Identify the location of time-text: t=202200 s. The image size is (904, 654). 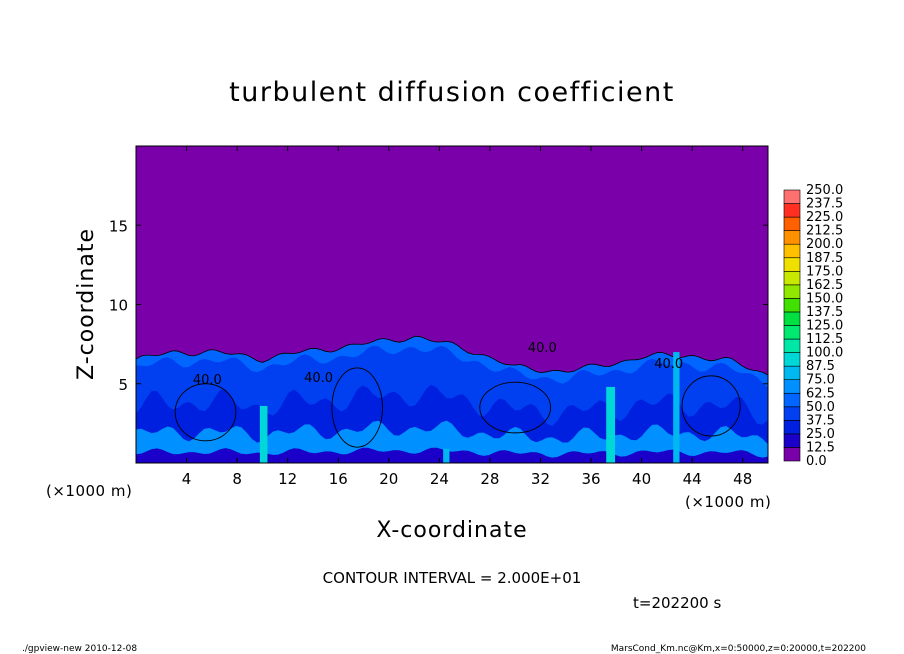
(677, 603).